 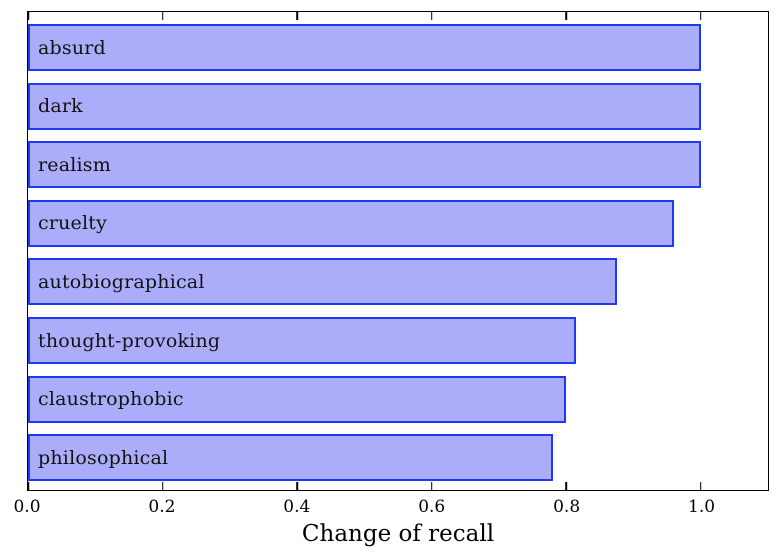 I want to click on x-tick-label: 0.4, so click(x=297, y=507).